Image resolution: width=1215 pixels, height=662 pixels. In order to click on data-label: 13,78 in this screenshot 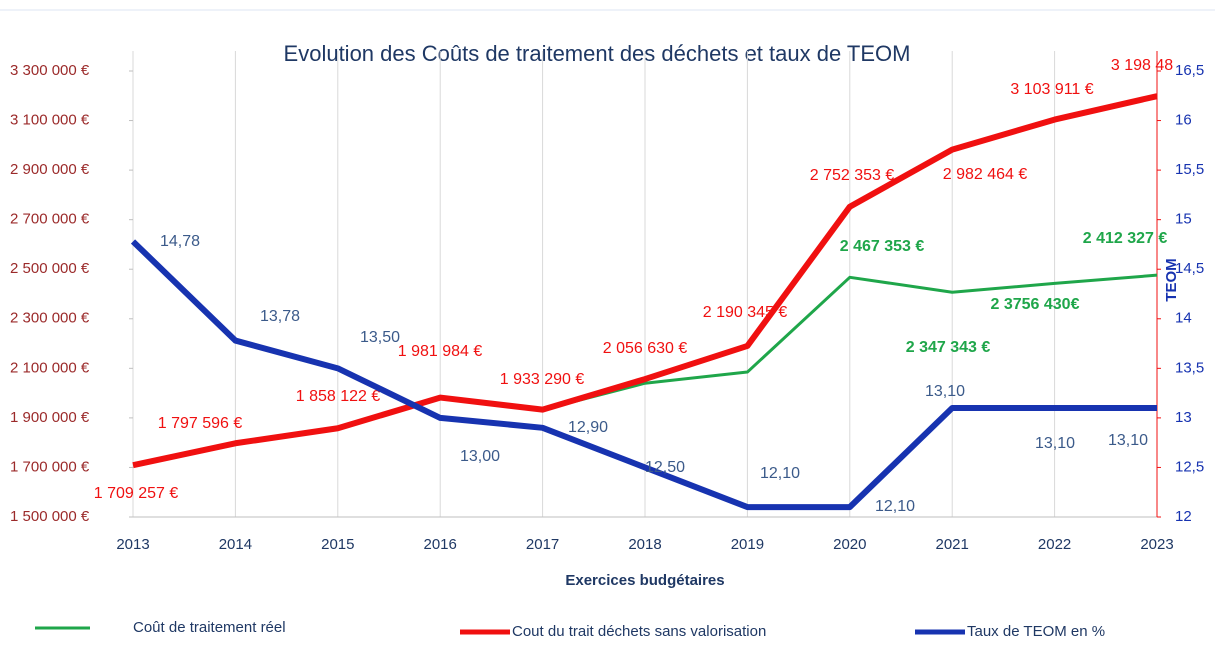, I will do `click(280, 316)`.